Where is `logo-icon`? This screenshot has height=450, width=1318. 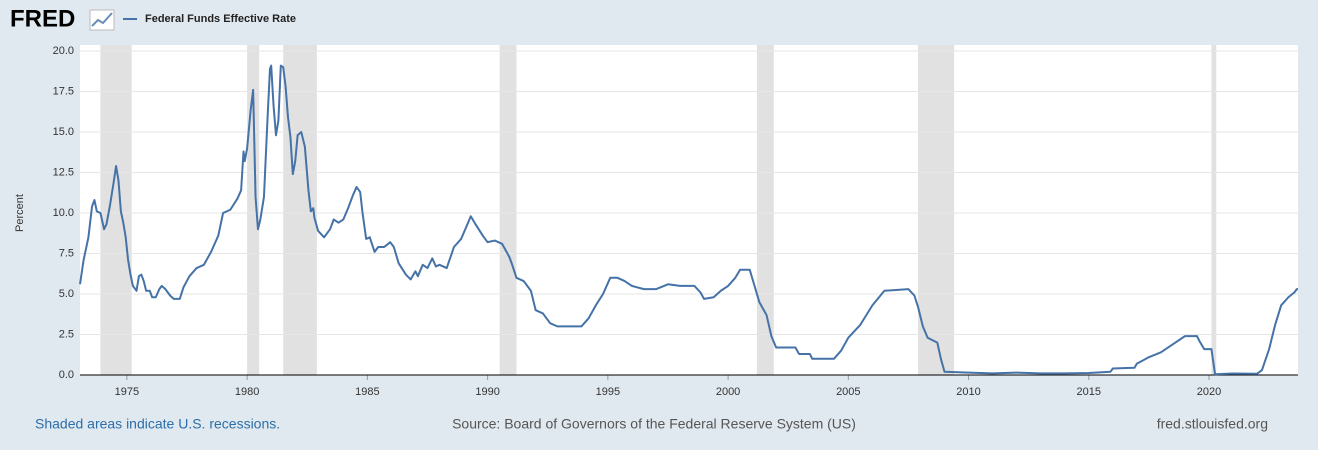 logo-icon is located at coordinates (102, 20).